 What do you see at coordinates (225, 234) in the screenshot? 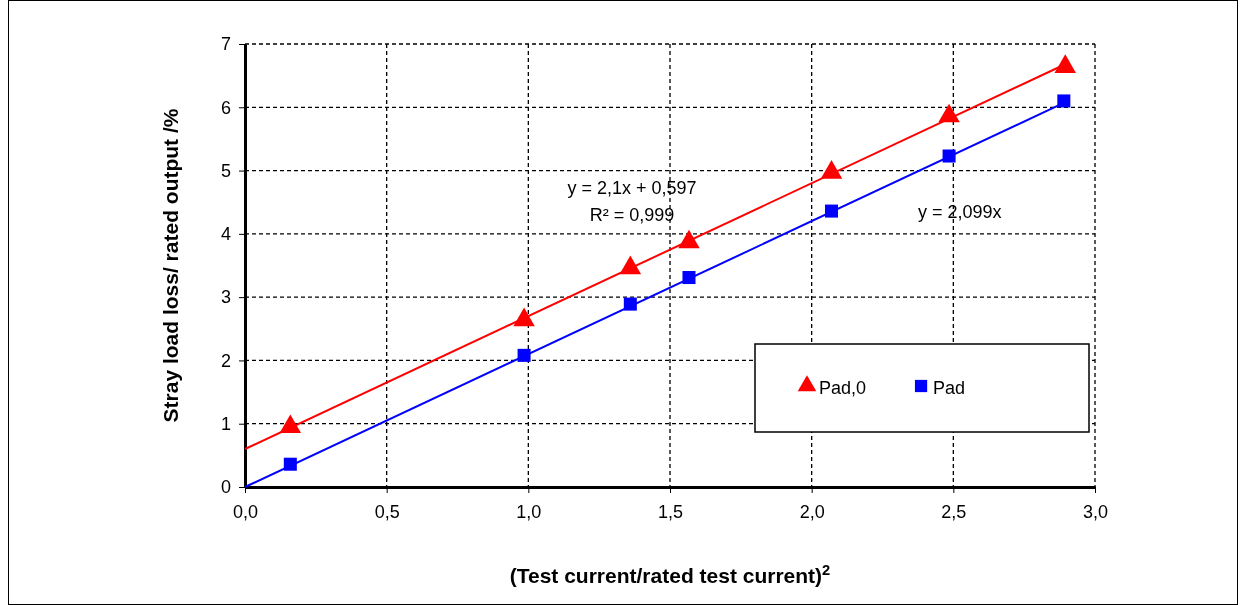
I see `y-tick-label: 4` at bounding box center [225, 234].